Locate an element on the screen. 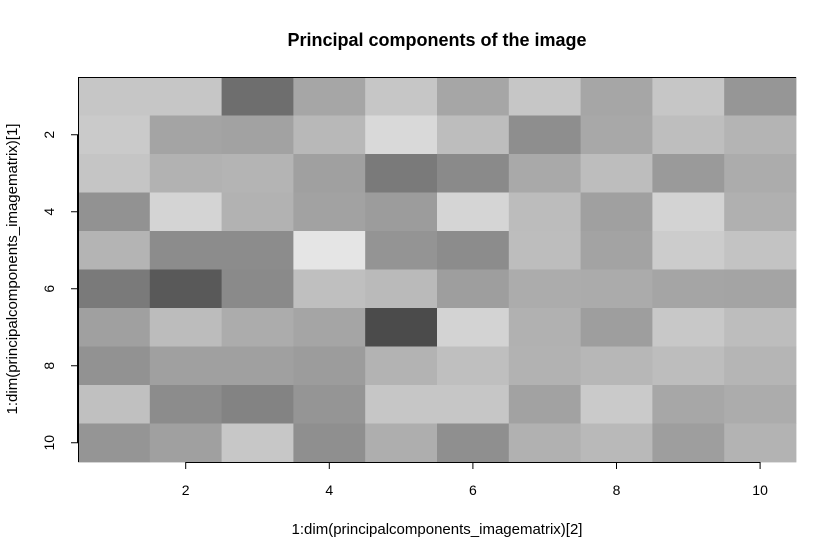  heatmap-cell-r2-c8 is located at coordinates (616, 135).